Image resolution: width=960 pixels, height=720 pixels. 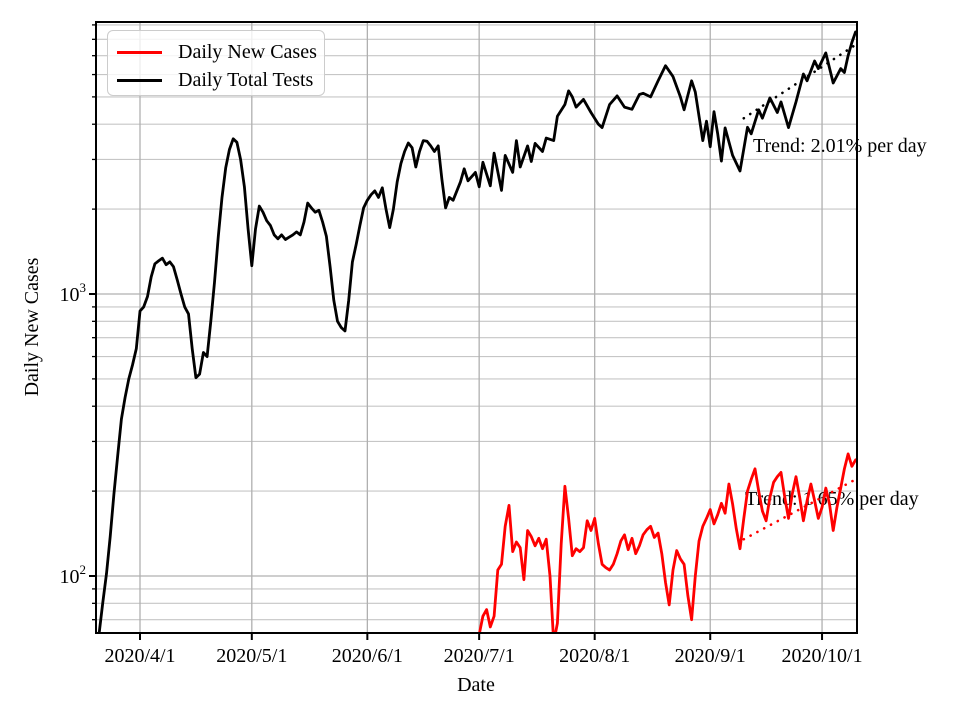 What do you see at coordinates (251, 656) in the screenshot?
I see `x-tick-label: 2020/5/1` at bounding box center [251, 656].